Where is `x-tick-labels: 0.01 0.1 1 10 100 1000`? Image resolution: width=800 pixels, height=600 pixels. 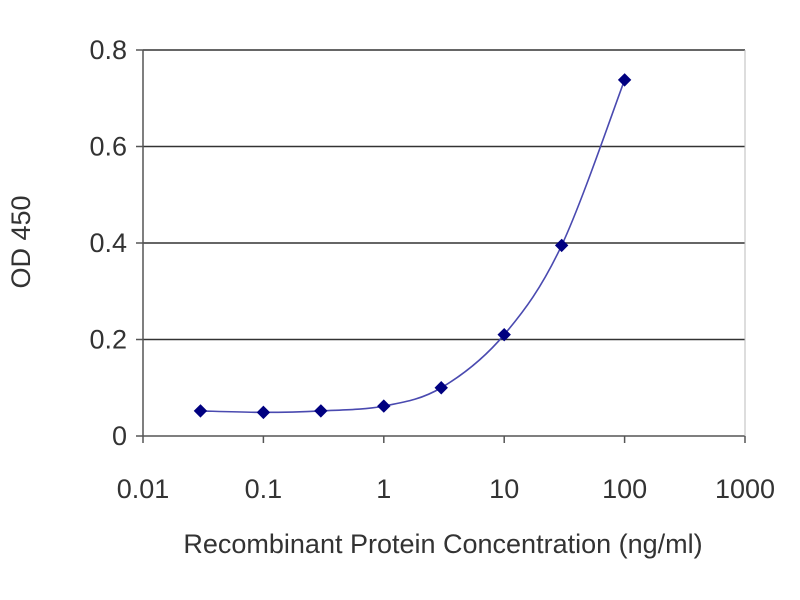
x-tick-labels: 0.01 0.1 1 10 100 1000 is located at coordinates (446, 489).